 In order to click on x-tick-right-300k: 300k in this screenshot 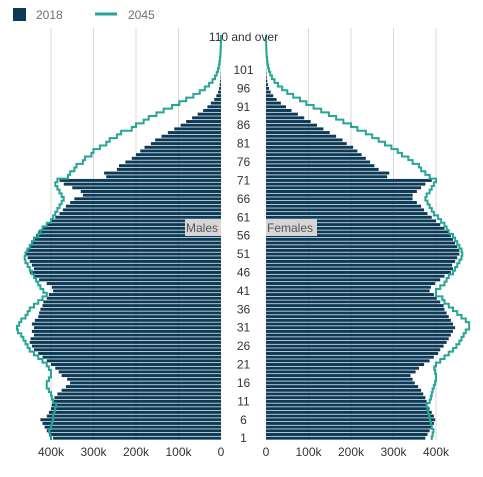, I will do `click(393, 452)`.